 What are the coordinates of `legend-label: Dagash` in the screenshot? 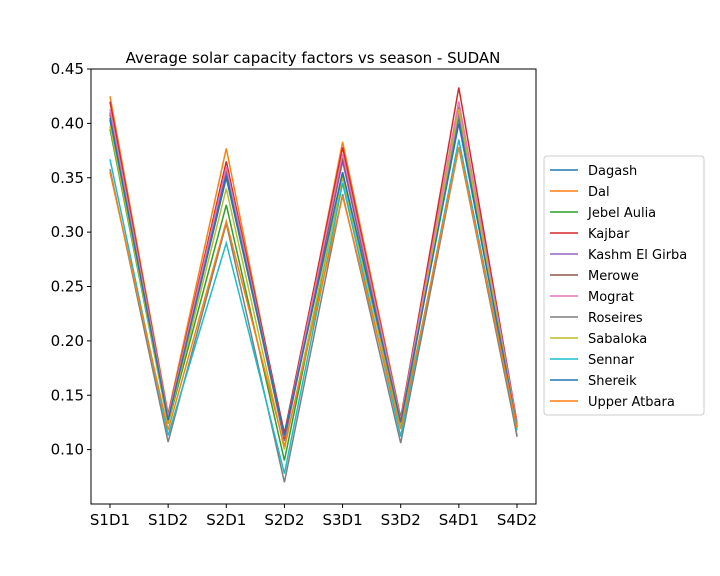 It's located at (612, 171).